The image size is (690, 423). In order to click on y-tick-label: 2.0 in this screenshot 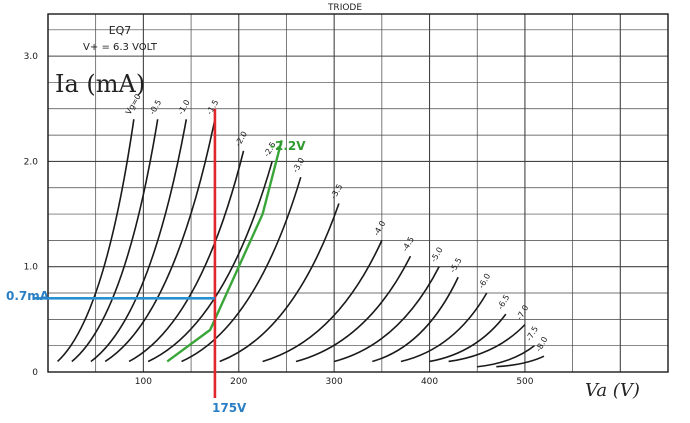, I will do `click(31, 162)`.